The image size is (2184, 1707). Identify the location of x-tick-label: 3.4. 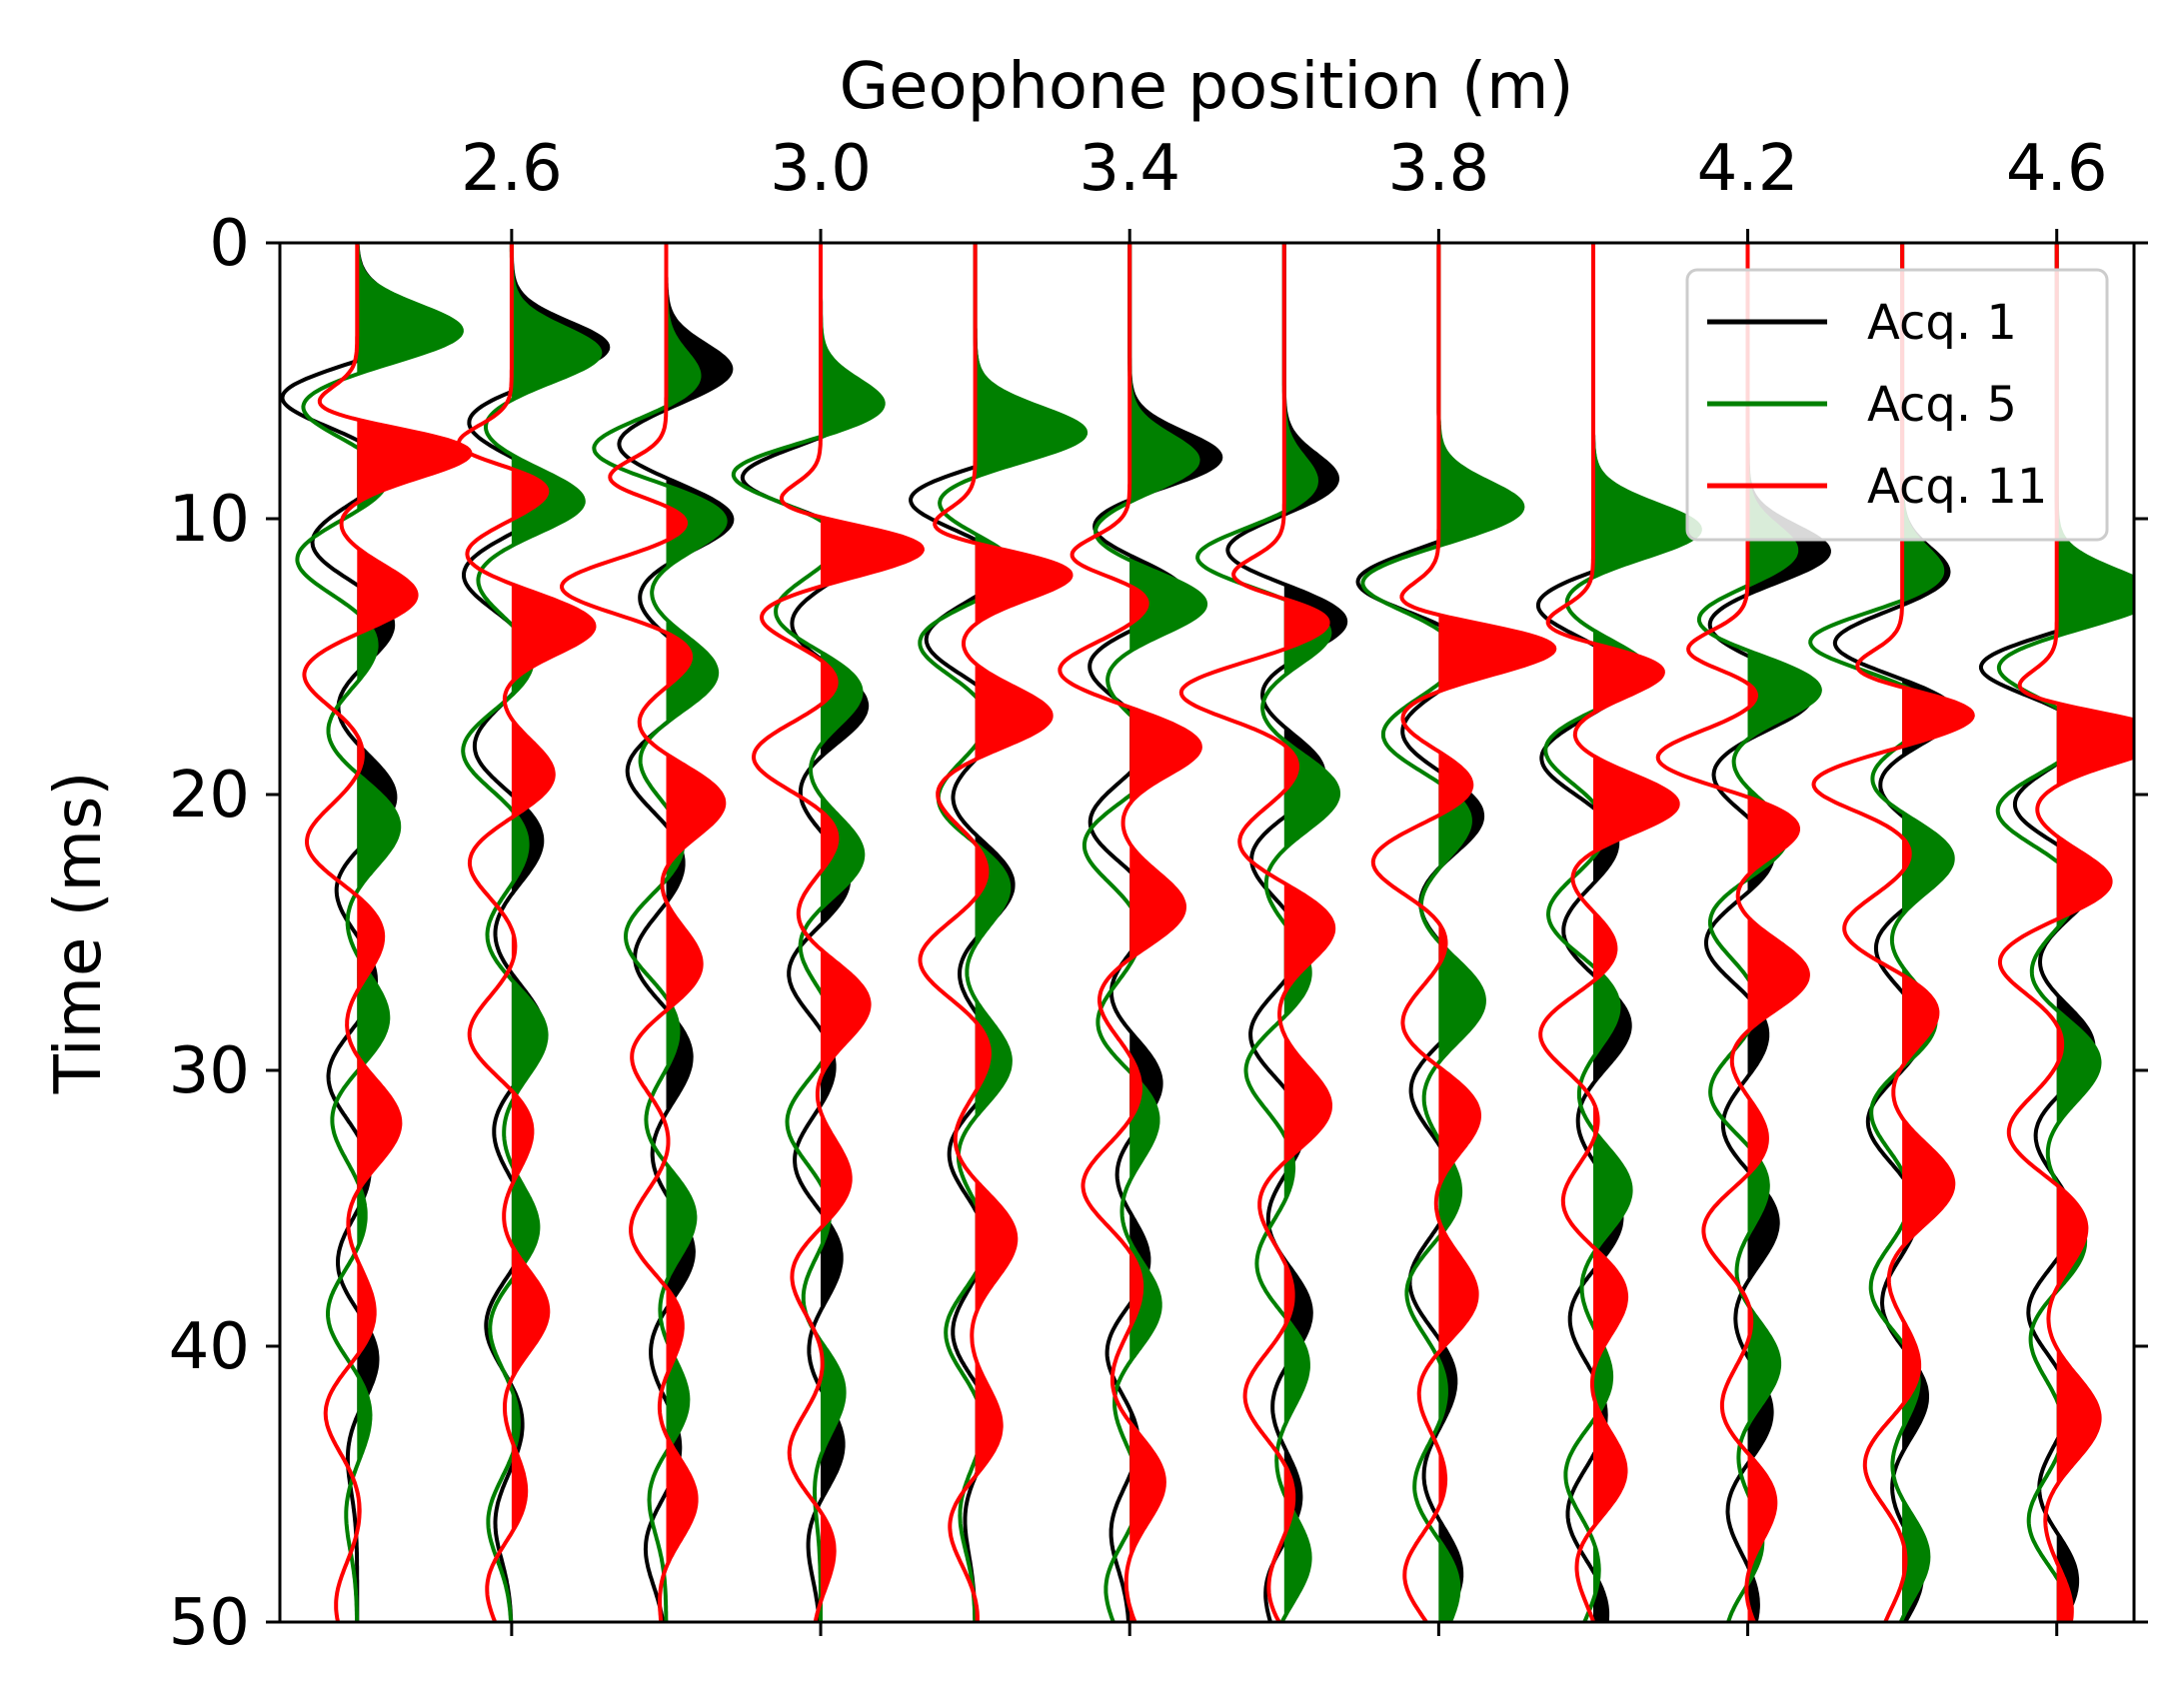
(1129, 169).